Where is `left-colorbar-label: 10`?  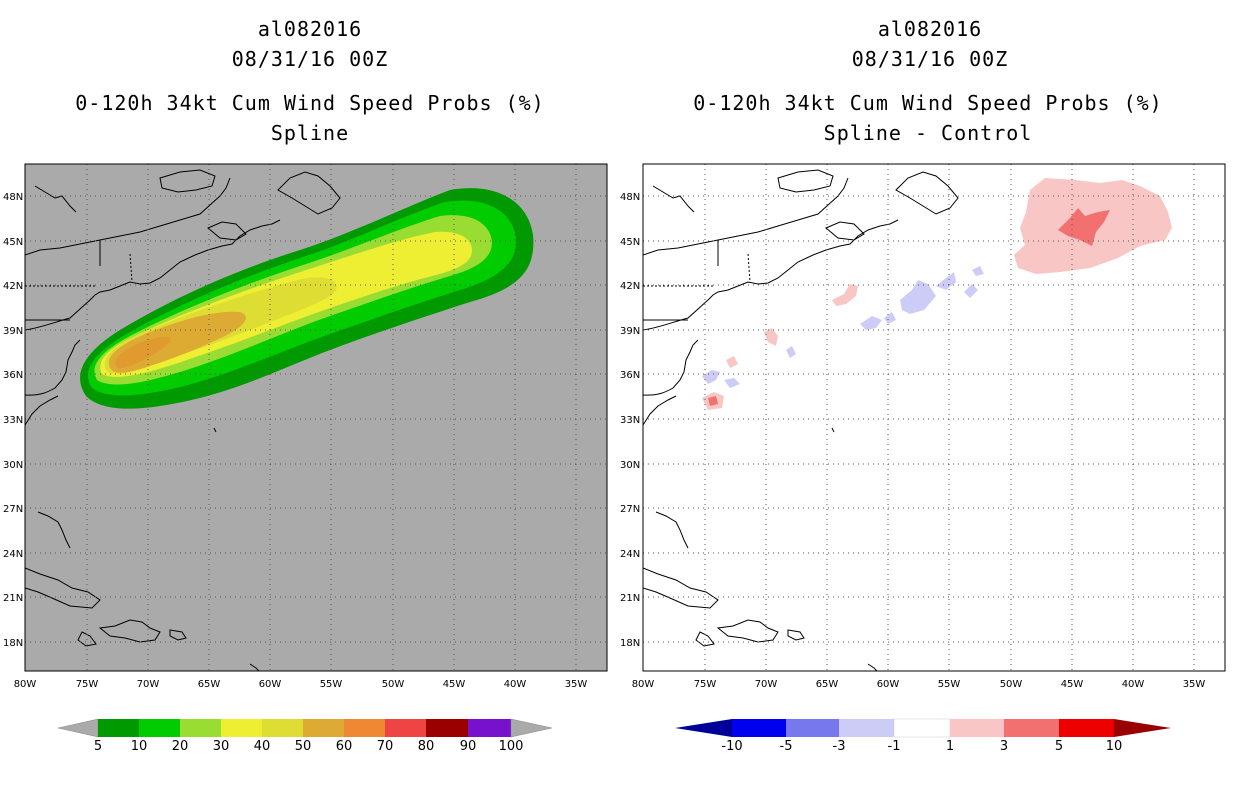 left-colorbar-label: 10 is located at coordinates (139, 746).